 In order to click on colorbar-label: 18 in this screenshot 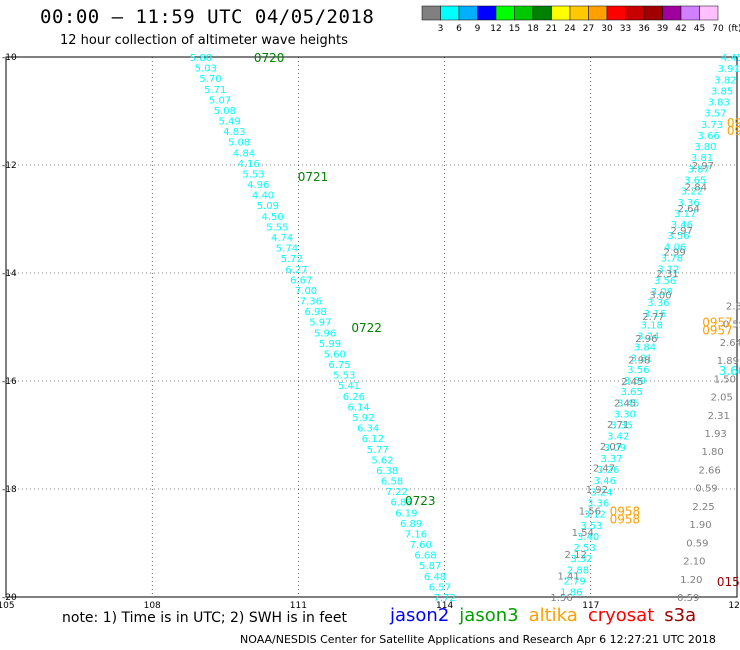, I will do `click(533, 29)`.